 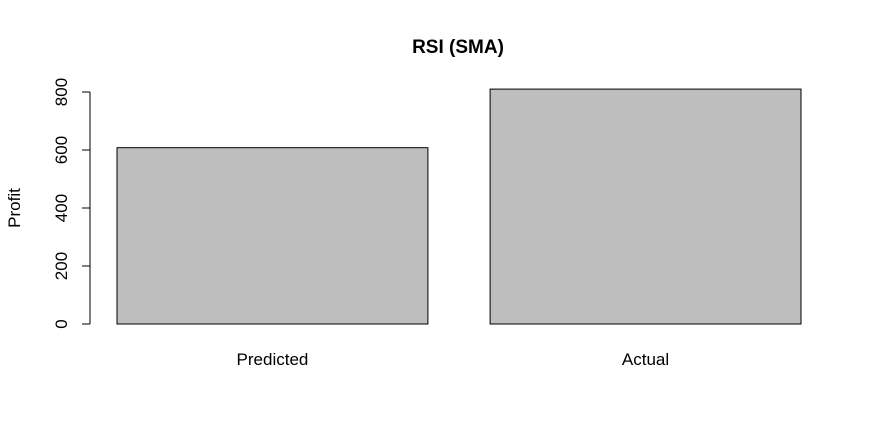 What do you see at coordinates (273, 359) in the screenshot?
I see `x-tick-label-predicted: Predicted` at bounding box center [273, 359].